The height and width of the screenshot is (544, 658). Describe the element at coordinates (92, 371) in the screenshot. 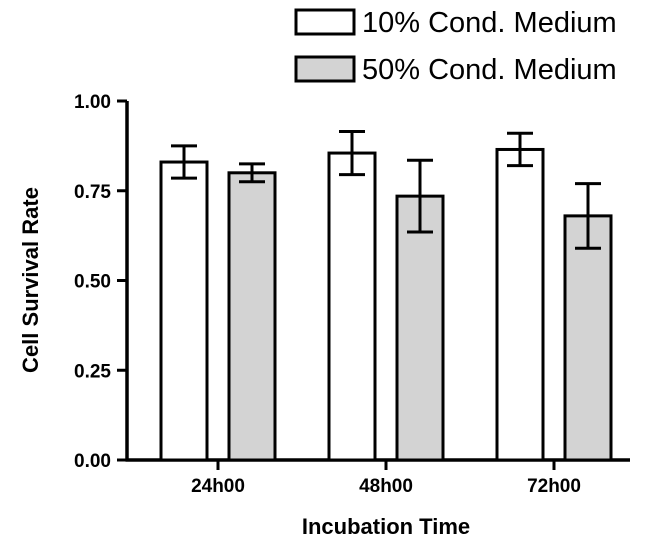

I see `y-tick-label: 0.25` at that location.